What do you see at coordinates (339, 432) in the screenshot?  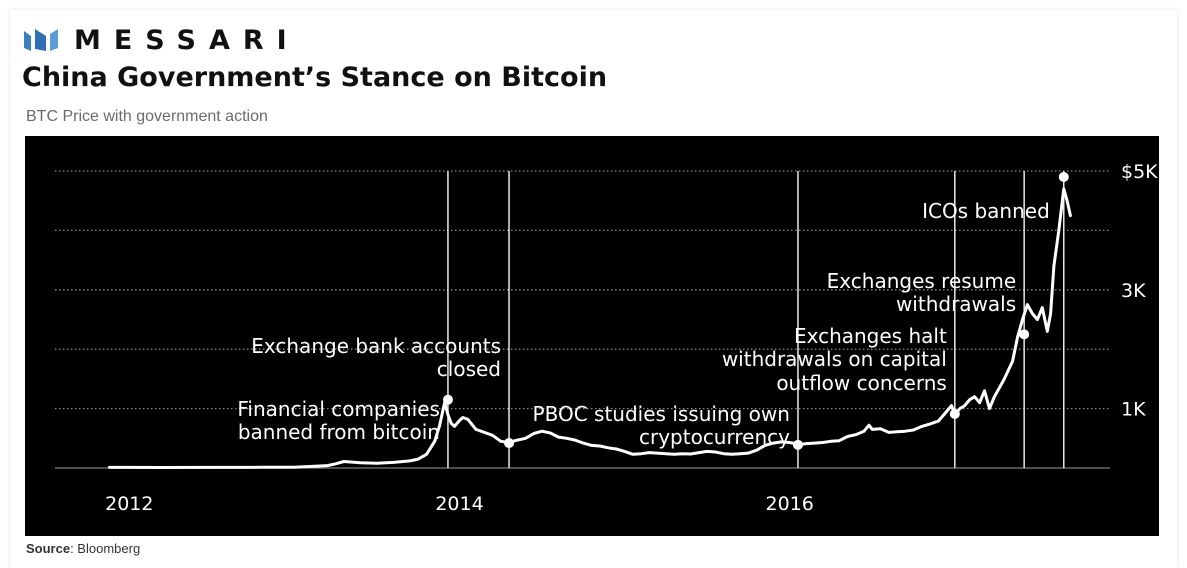 I see `event-label: banned from bitcoin` at bounding box center [339, 432].